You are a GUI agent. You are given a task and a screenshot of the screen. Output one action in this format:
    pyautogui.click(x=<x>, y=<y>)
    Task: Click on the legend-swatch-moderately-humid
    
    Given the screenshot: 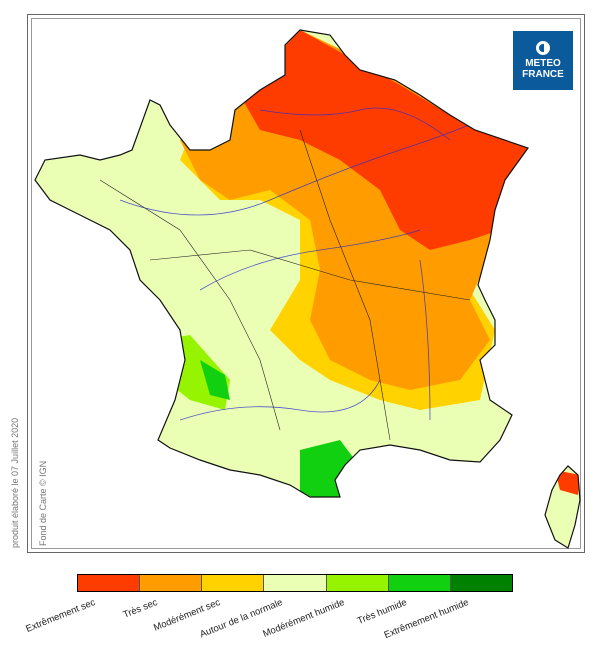 What is the action you would take?
    pyautogui.click(x=357, y=583)
    